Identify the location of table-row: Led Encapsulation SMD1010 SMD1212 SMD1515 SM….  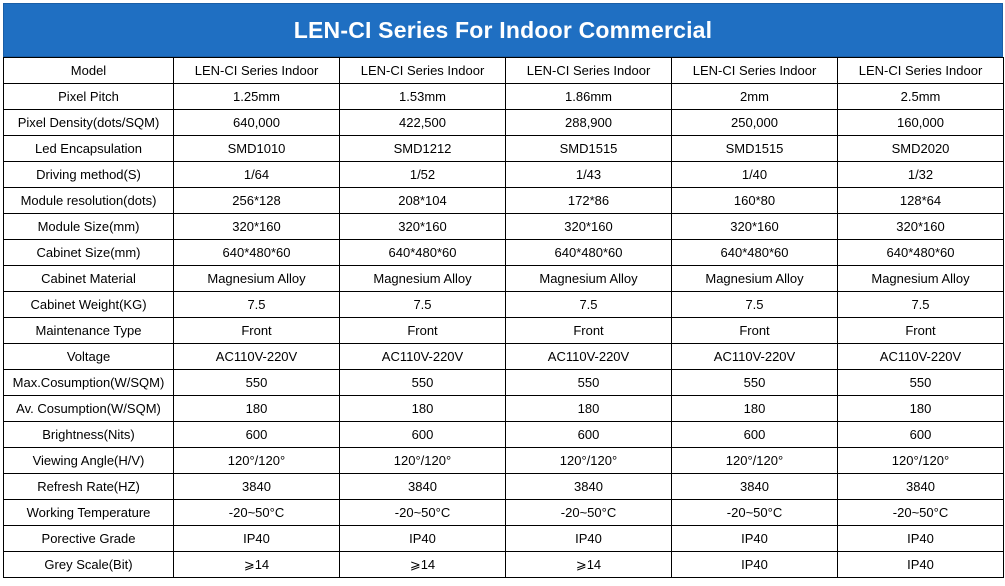
(503, 148).